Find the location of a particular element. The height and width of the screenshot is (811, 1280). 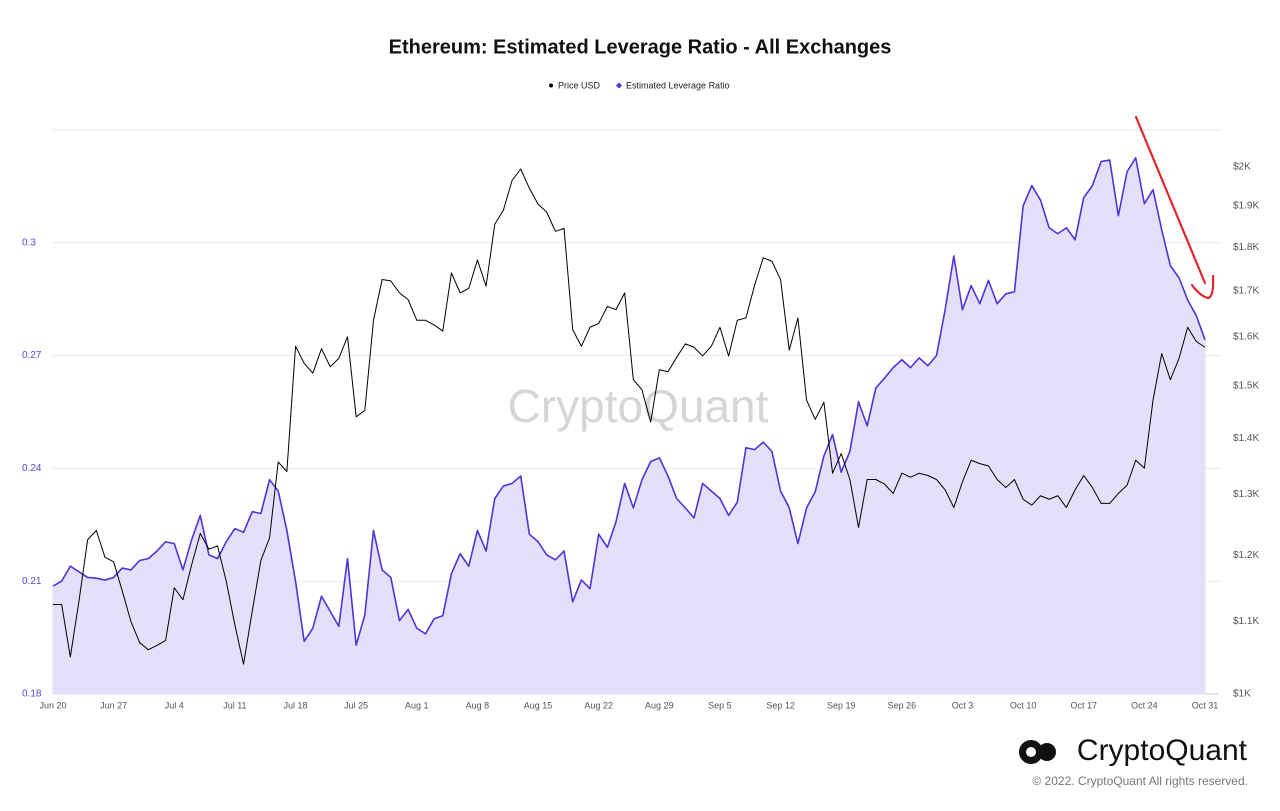

x-tick-label: Aug 15 is located at coordinates (538, 705).